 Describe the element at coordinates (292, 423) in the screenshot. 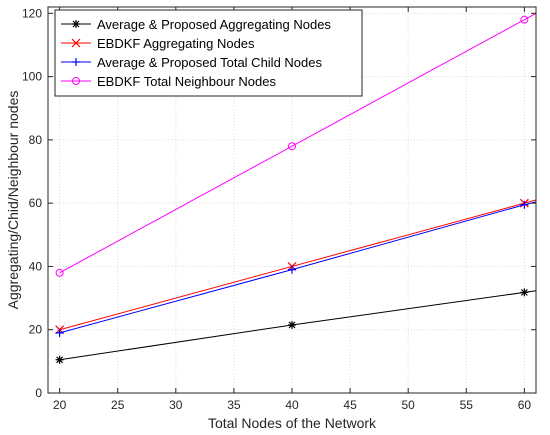

I see `x-axis-label: Total Nodes of the Network` at that location.